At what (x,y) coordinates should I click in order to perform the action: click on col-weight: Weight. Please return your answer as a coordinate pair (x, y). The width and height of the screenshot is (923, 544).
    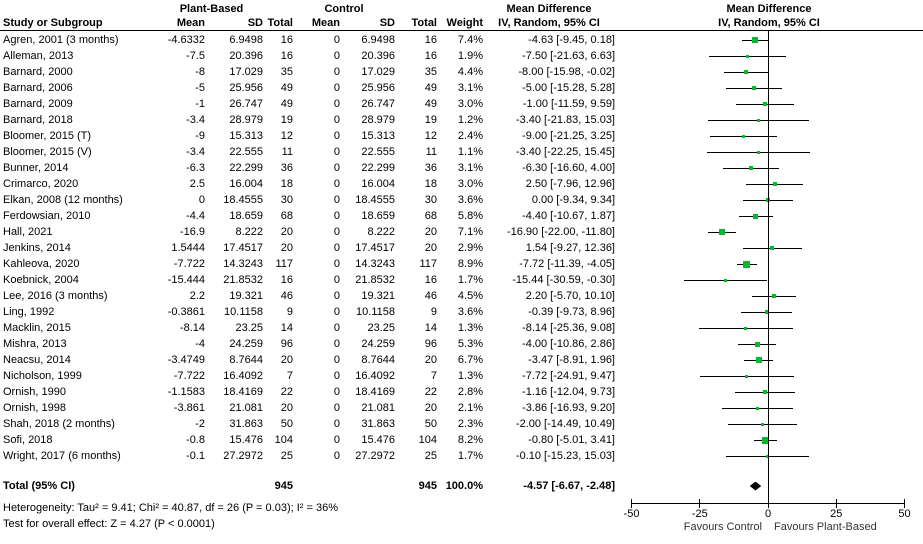
    Looking at the image, I should click on (464, 23).